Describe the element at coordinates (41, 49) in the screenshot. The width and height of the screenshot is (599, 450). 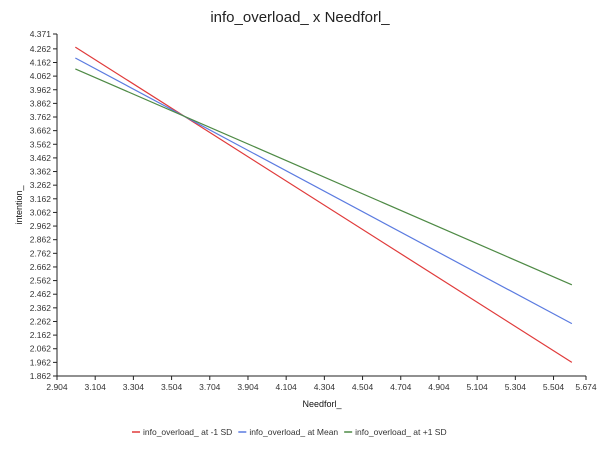
I see `y-tick-label: 4.262` at that location.